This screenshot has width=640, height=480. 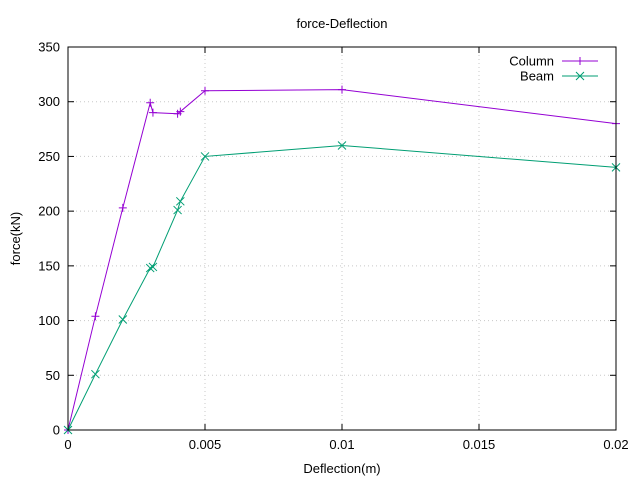 I want to click on y-tick-label: 250, so click(x=49, y=156).